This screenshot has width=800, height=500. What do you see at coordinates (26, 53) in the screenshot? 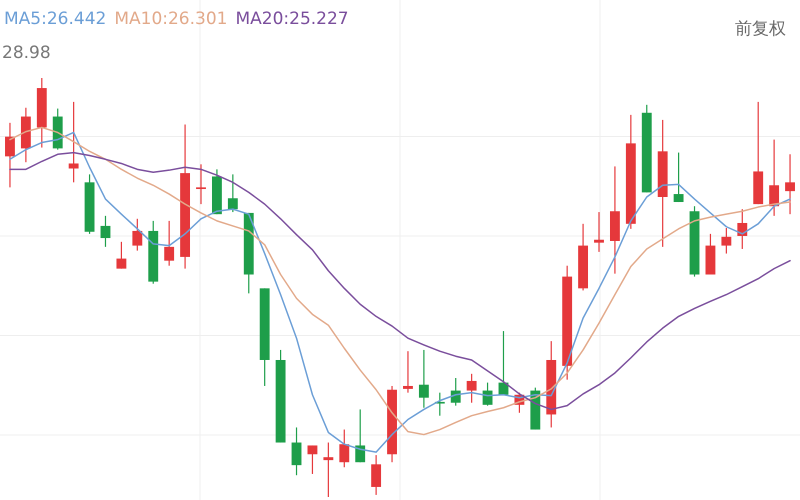
I see `annotation: 28.98` at bounding box center [26, 53].